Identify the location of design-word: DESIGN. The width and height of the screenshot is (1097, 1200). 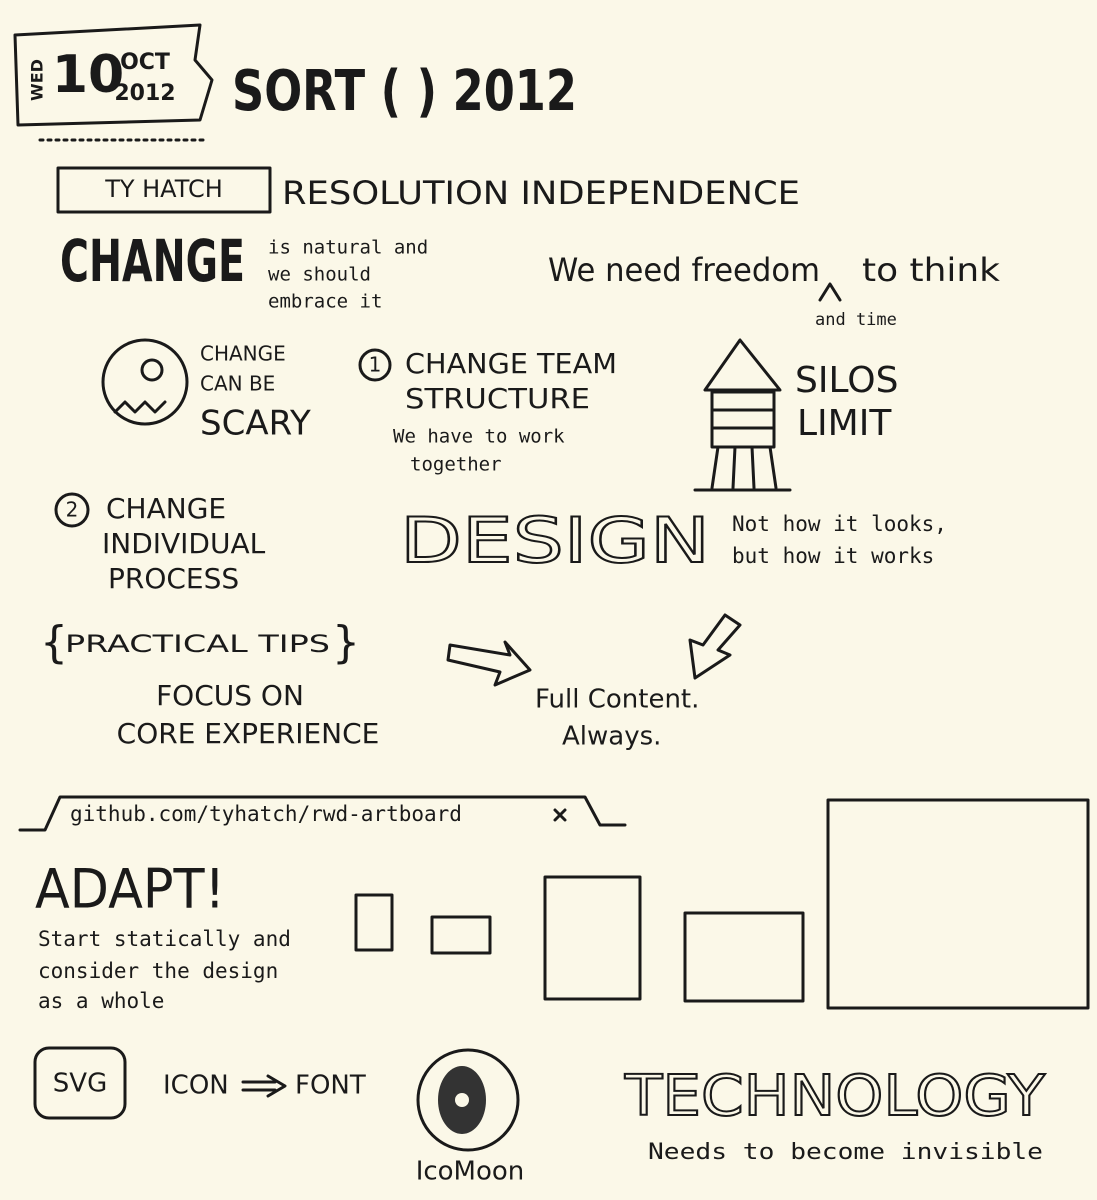
(555, 540).